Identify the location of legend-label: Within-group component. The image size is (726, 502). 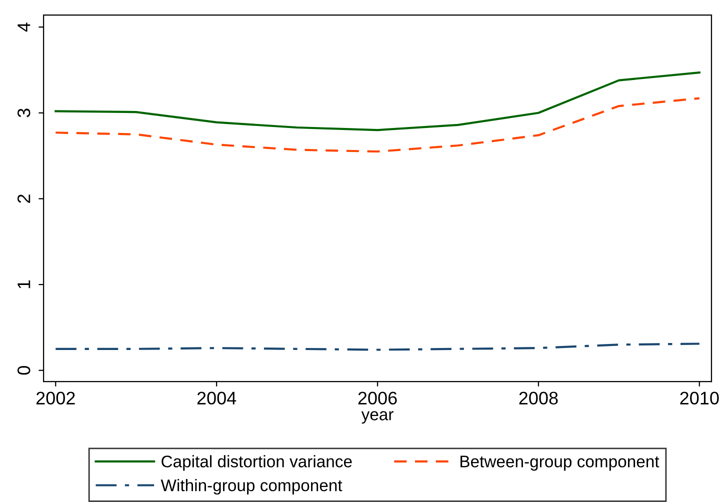
(251, 487).